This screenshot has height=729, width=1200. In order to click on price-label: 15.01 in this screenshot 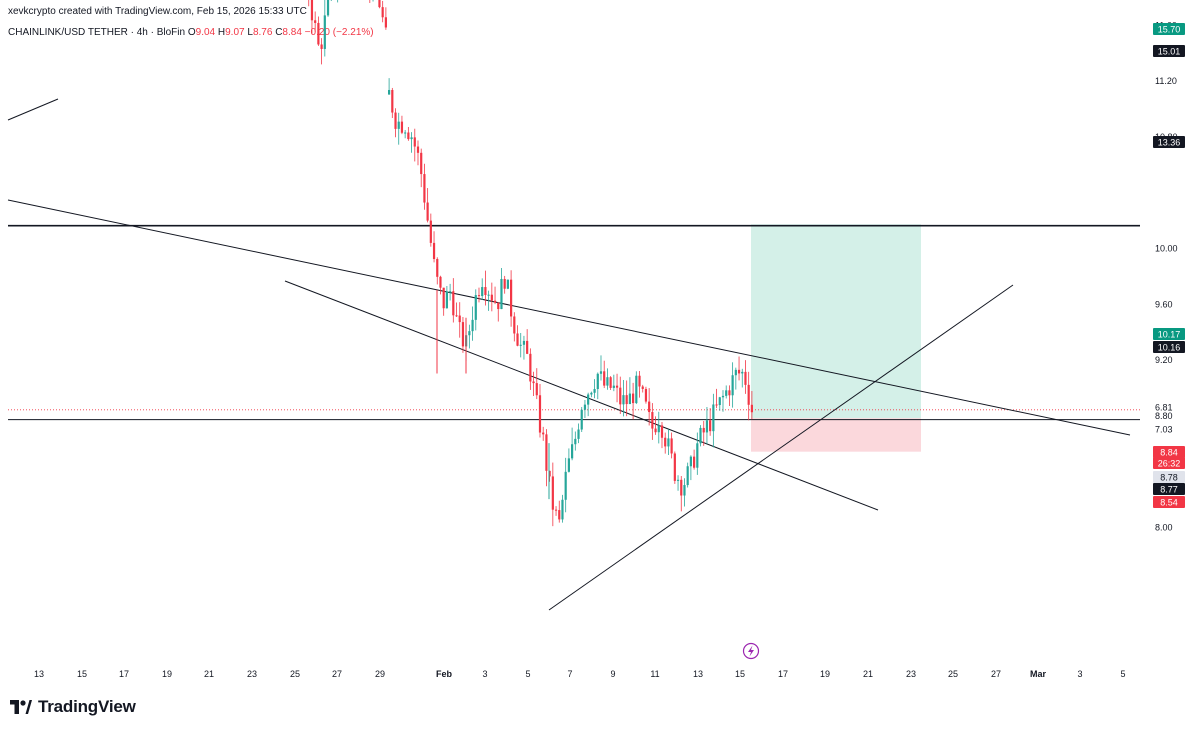, I will do `click(1169, 51)`.